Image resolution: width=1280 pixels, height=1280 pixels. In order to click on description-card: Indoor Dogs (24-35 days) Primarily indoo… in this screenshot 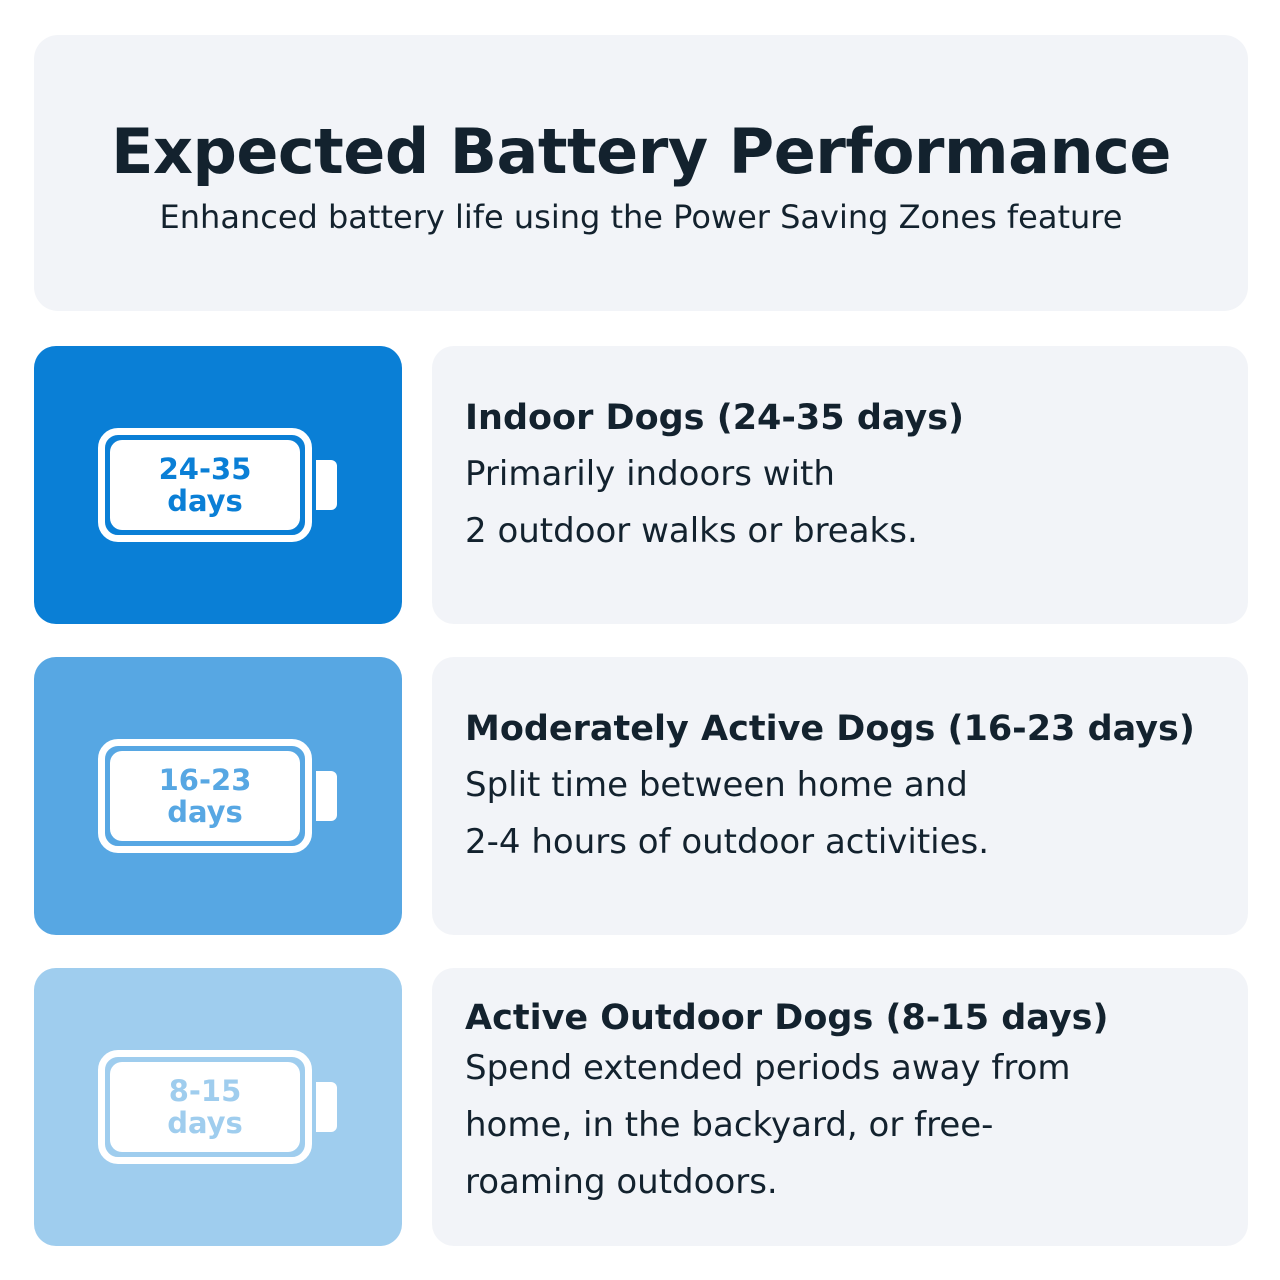, I will do `click(840, 485)`.